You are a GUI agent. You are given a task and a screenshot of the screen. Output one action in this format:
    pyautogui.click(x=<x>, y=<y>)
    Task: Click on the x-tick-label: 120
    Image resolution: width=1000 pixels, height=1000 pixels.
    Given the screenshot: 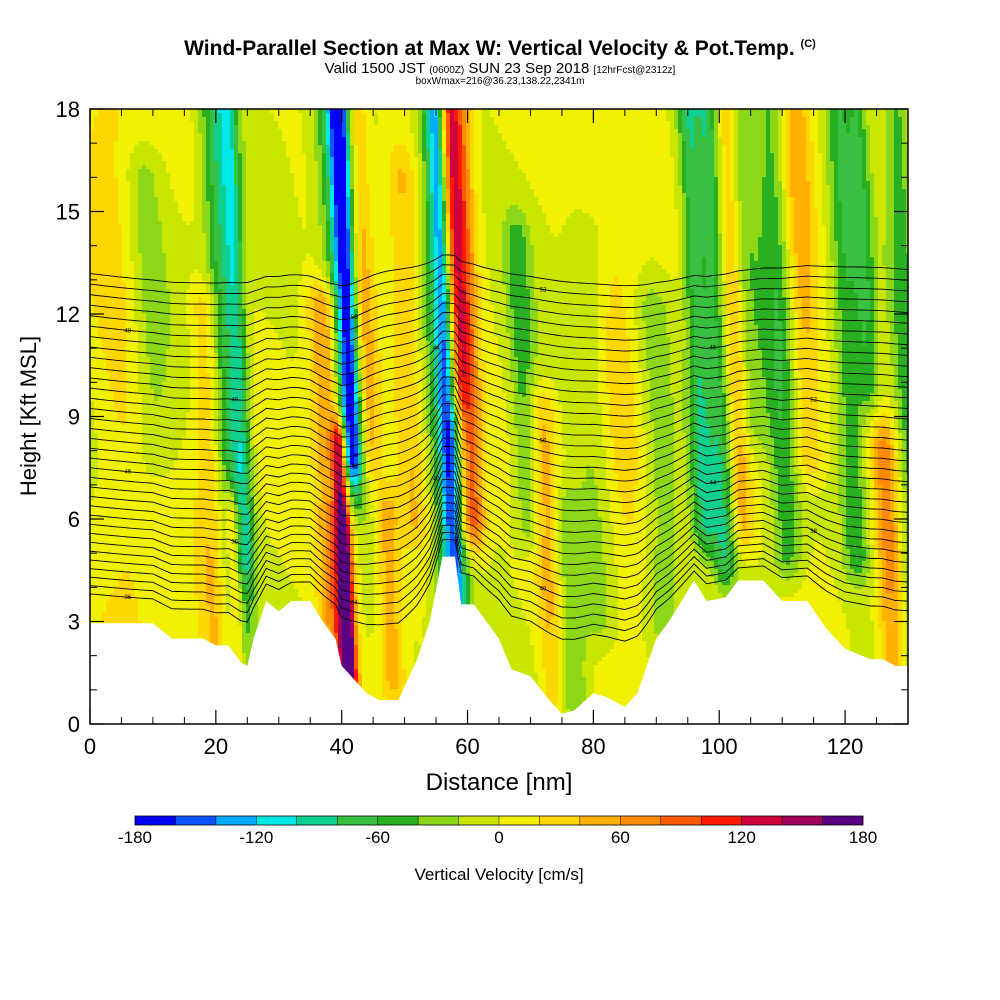 What is the action you would take?
    pyautogui.click(x=845, y=746)
    